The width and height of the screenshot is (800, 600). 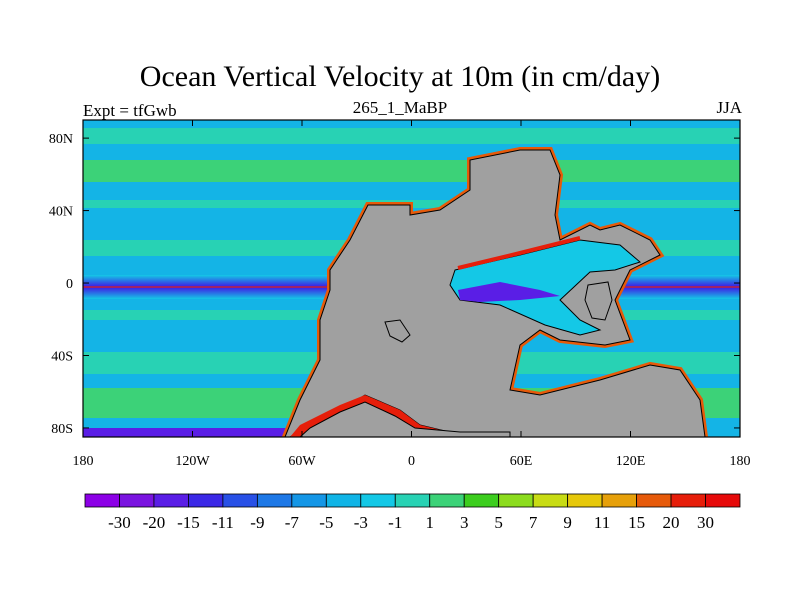 What do you see at coordinates (411, 171) in the screenshot?
I see `north-subpolar-band` at bounding box center [411, 171].